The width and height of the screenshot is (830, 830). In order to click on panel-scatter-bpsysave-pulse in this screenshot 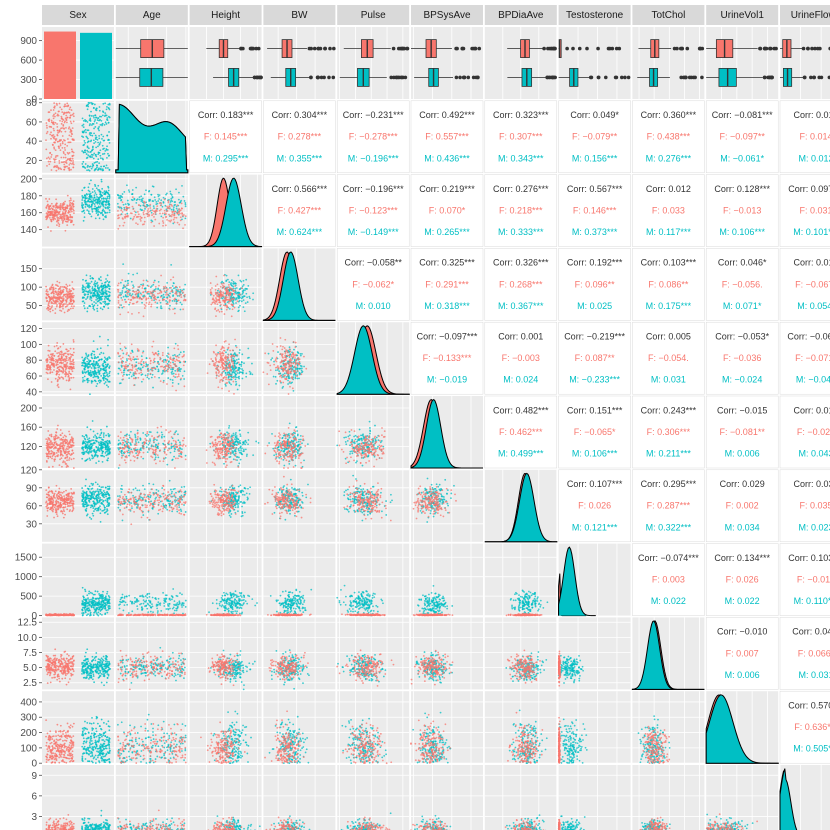, I will do `click(373, 432)`.